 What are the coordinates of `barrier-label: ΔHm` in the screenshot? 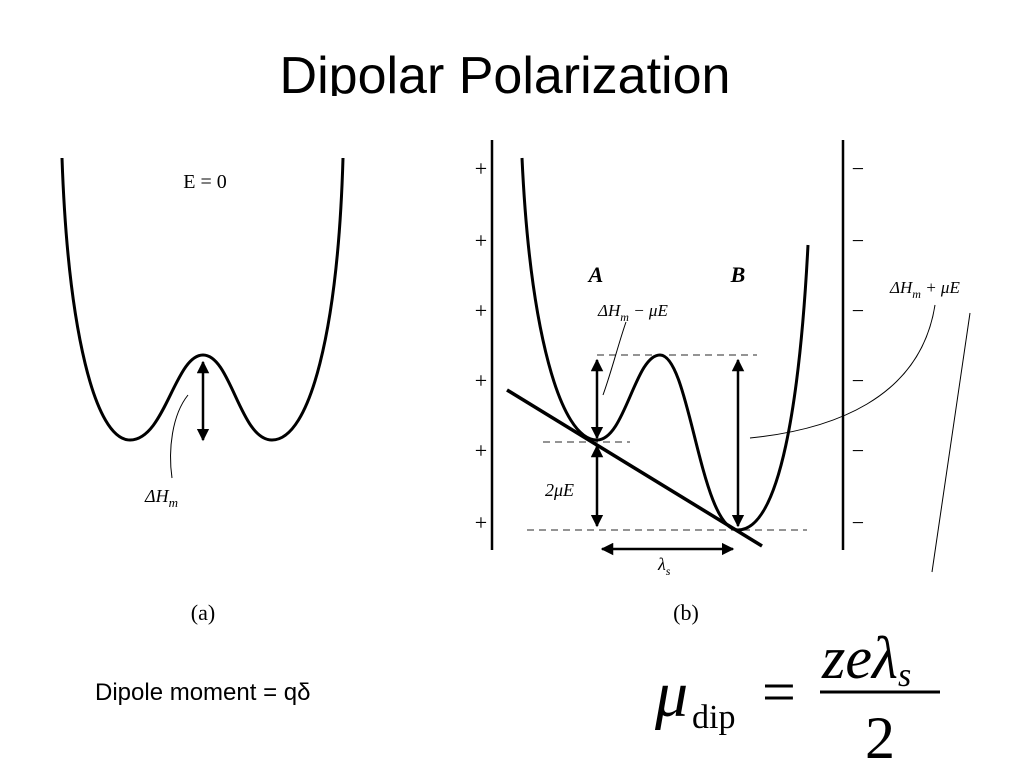 It's located at (161, 498).